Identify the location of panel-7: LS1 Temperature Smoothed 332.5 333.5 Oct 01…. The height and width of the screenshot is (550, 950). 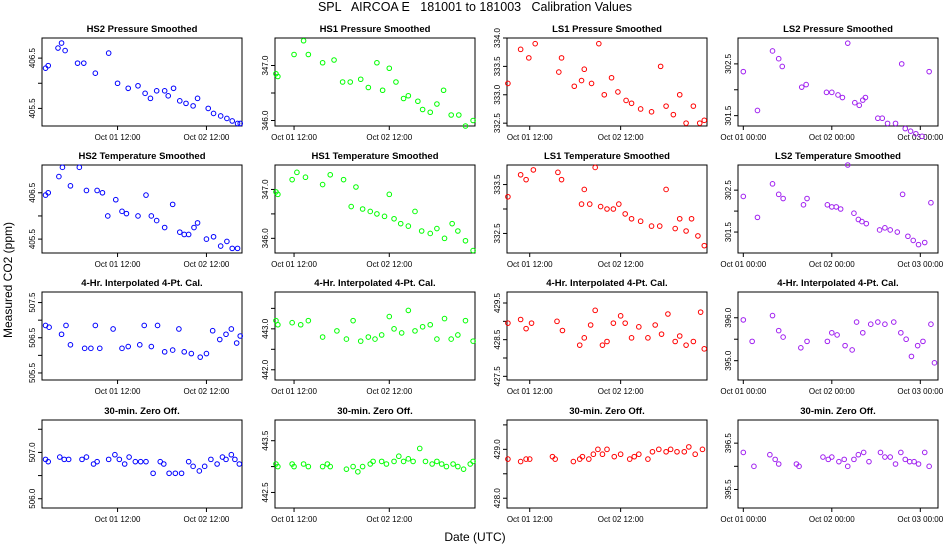
(600, 210).